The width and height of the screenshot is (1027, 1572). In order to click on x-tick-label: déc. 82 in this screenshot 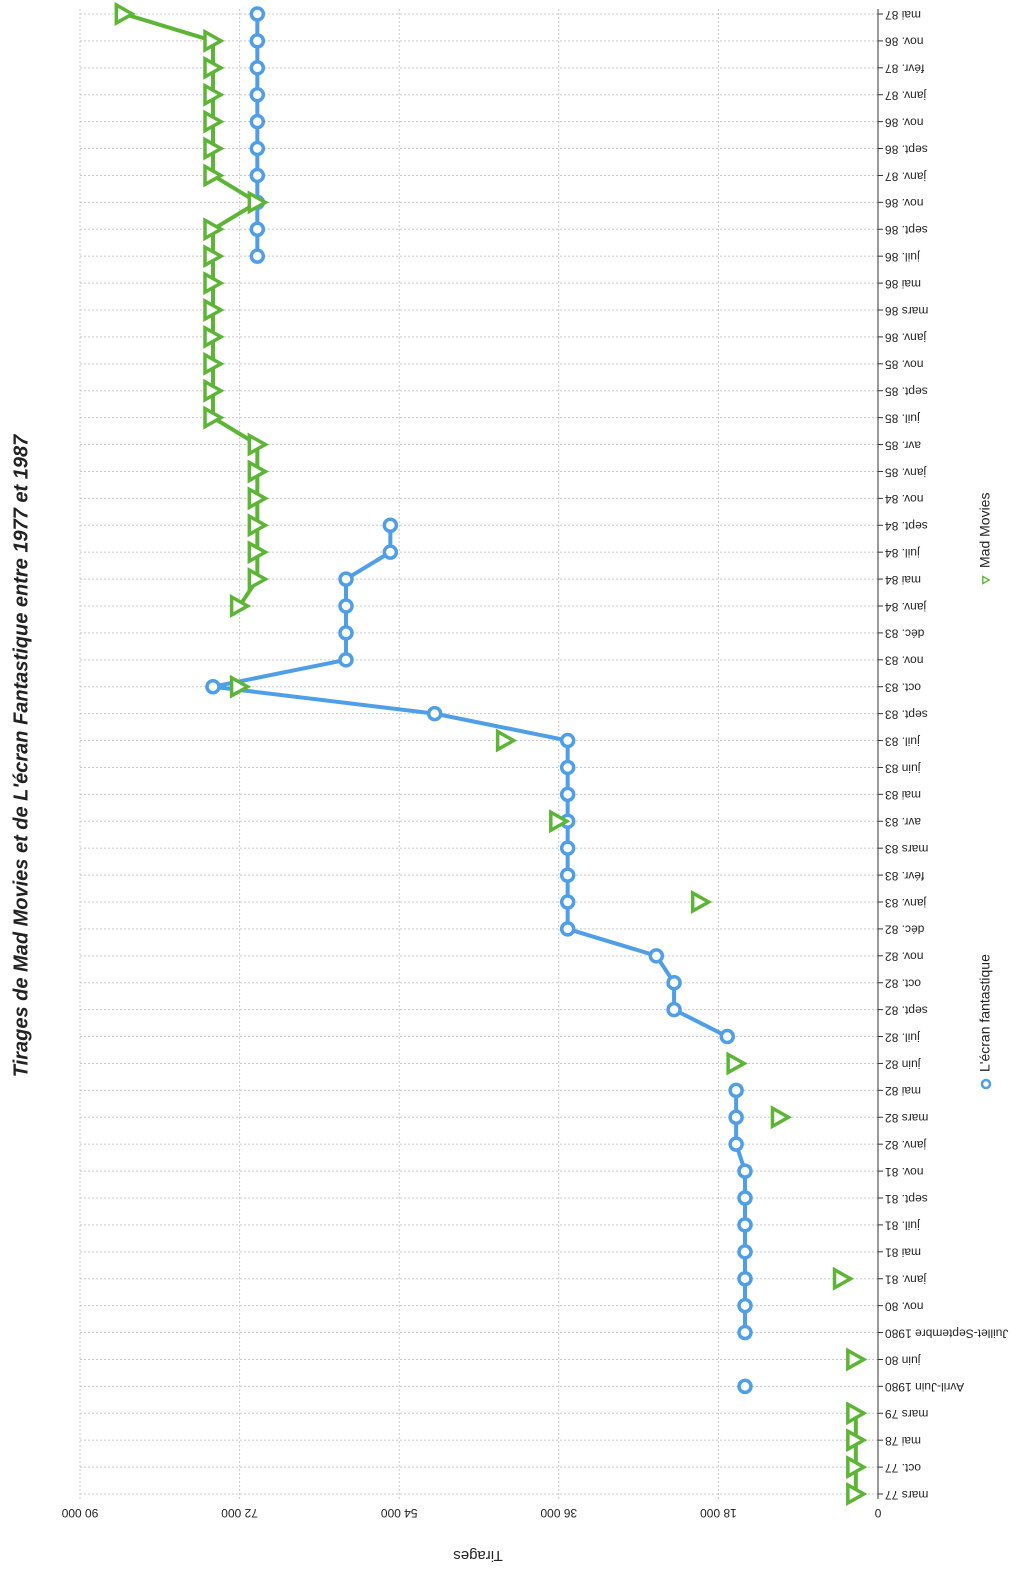, I will do `click(905, 930)`.